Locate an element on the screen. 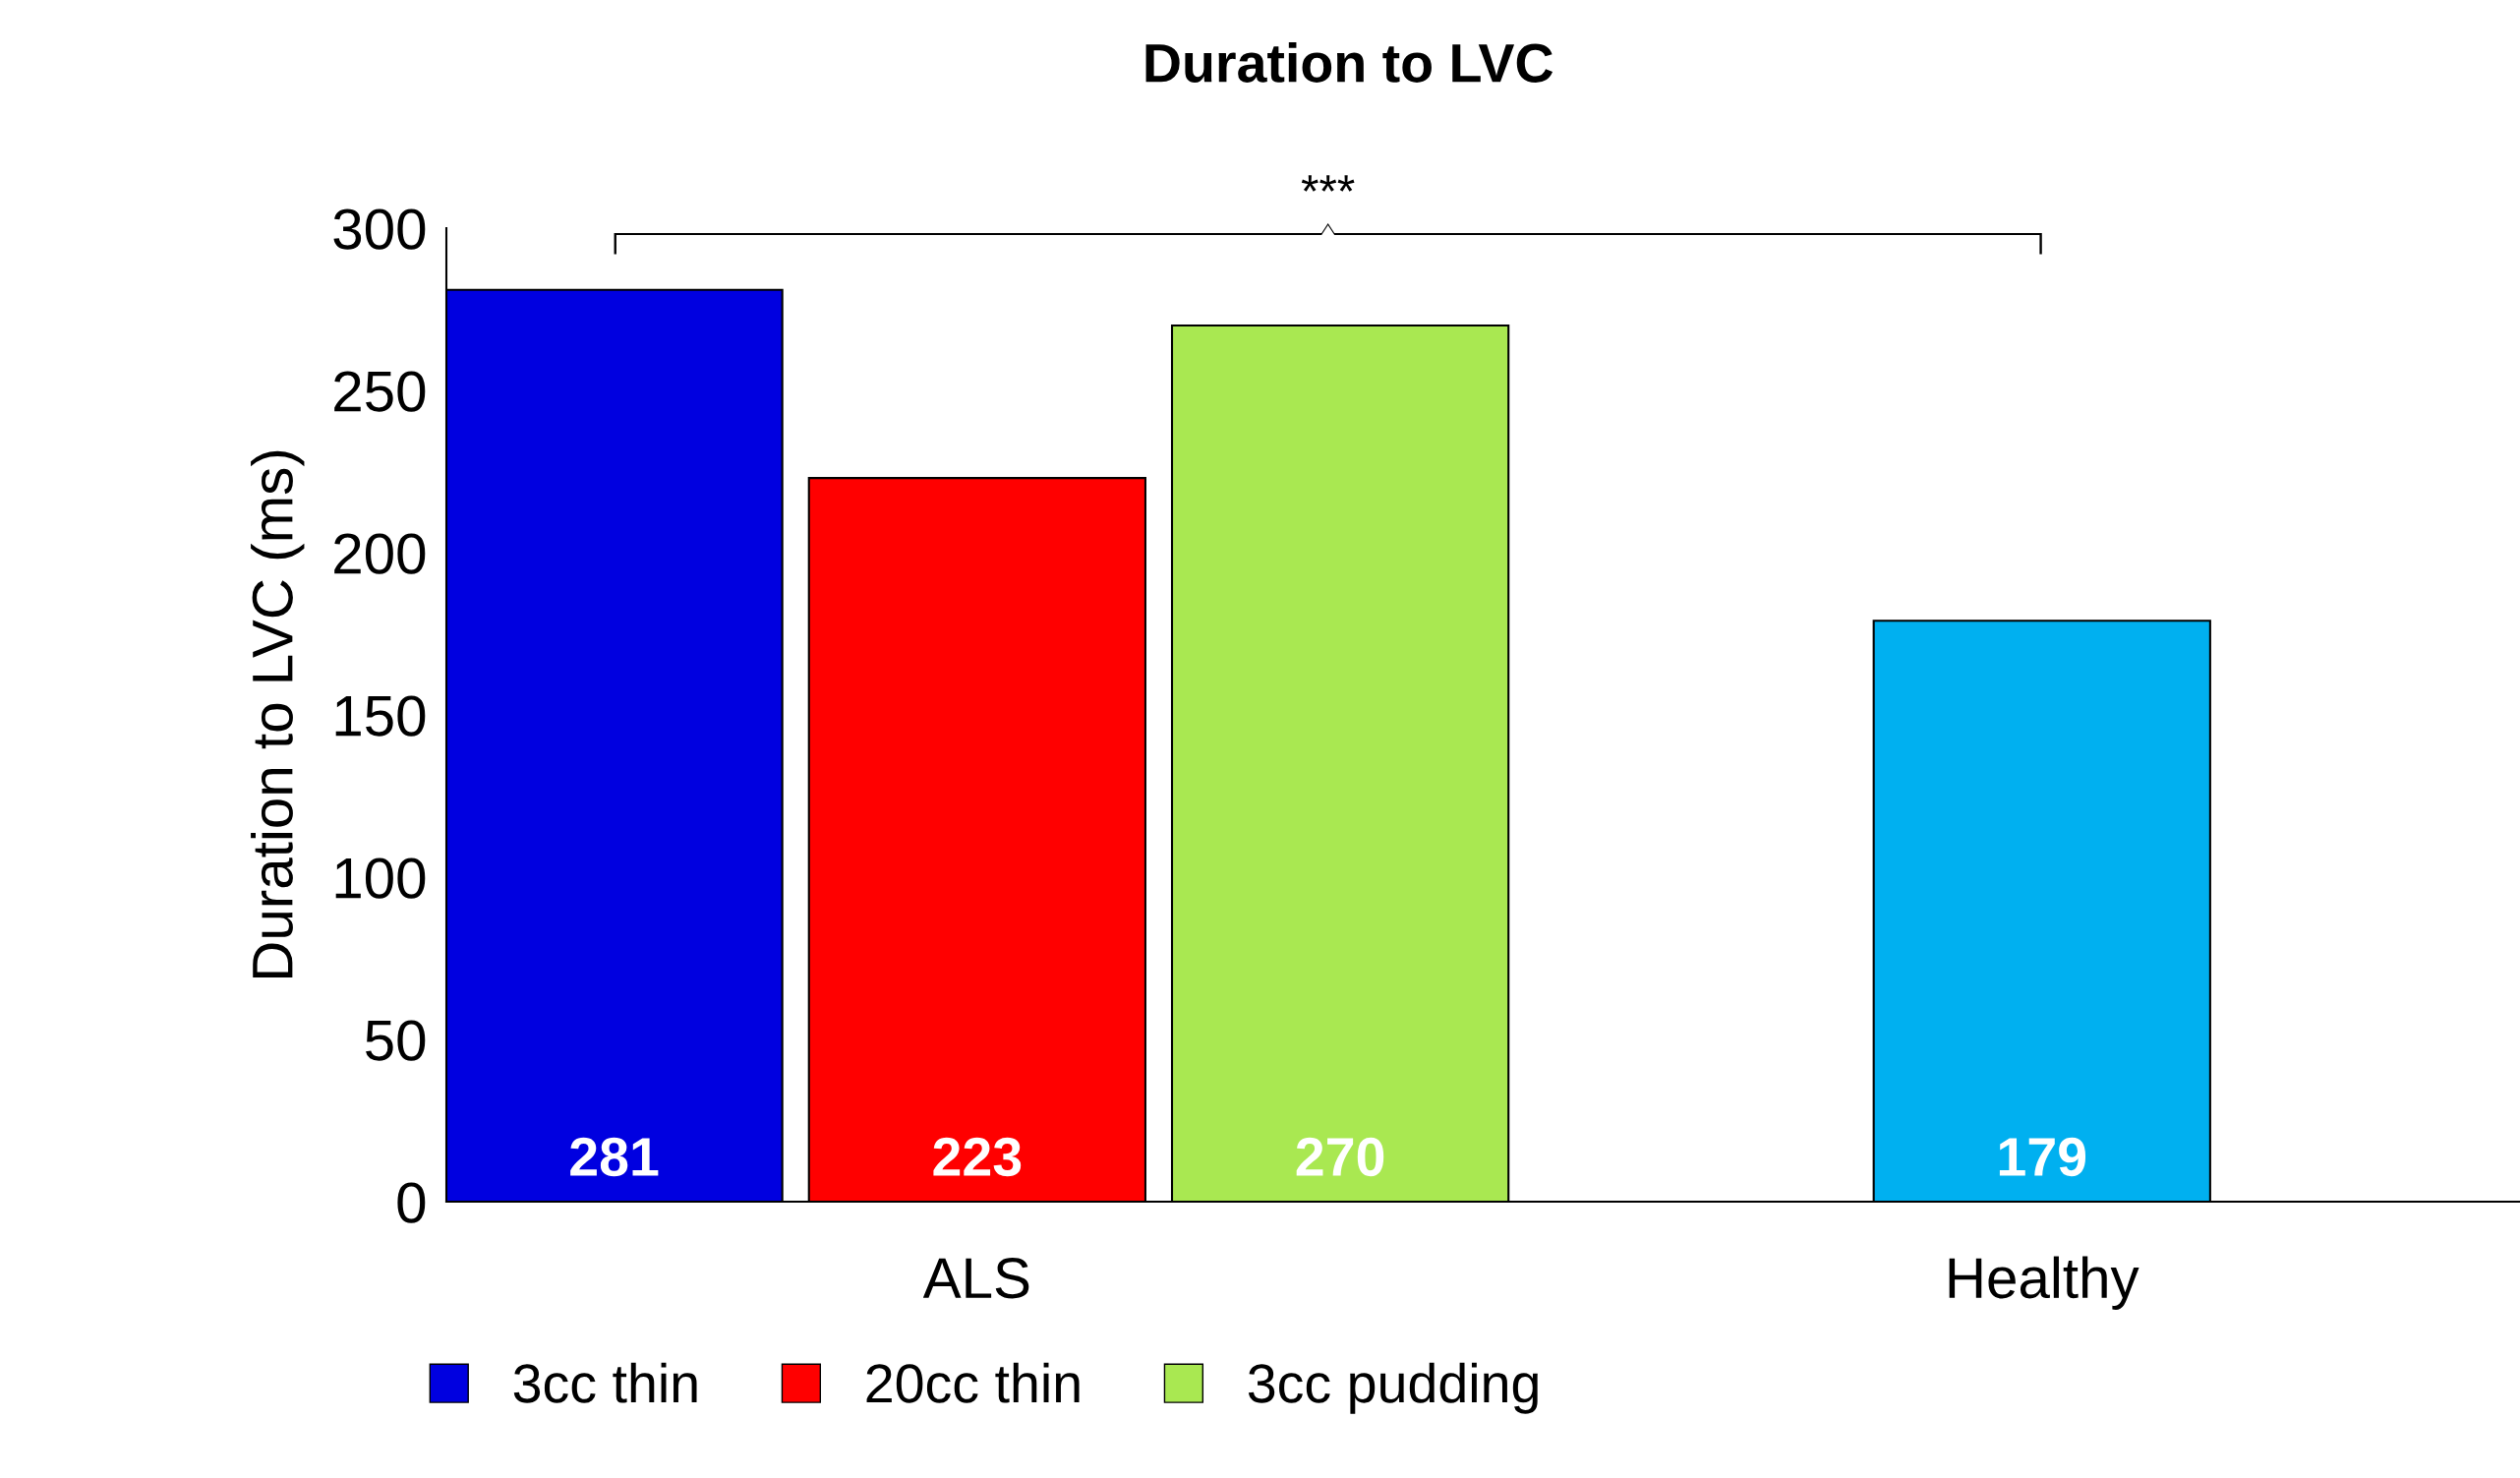  legend-label: 20cc thin is located at coordinates (973, 1383).